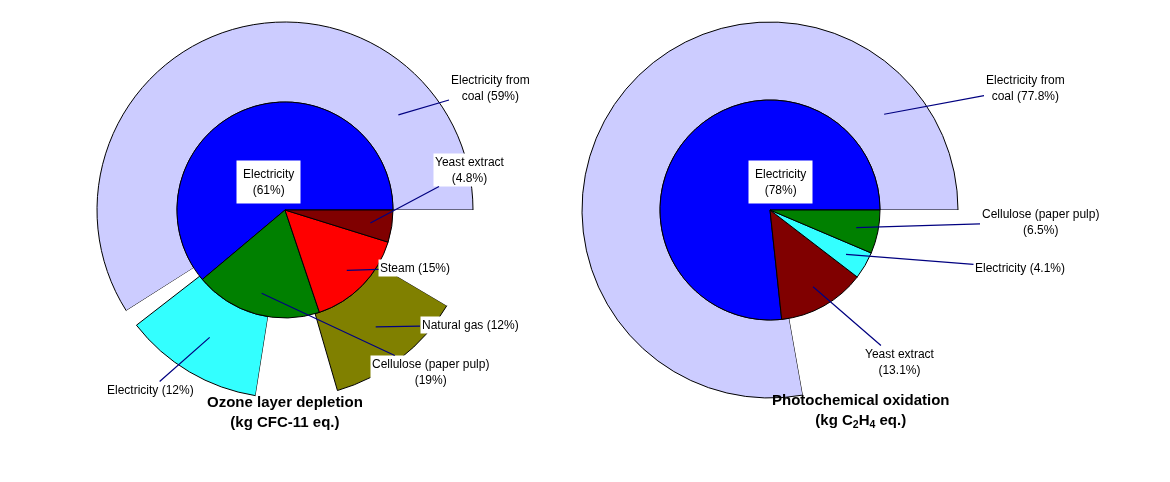  I want to click on text: Ozone layer depletion (kg CFC-11 eq.), so click(285, 411).